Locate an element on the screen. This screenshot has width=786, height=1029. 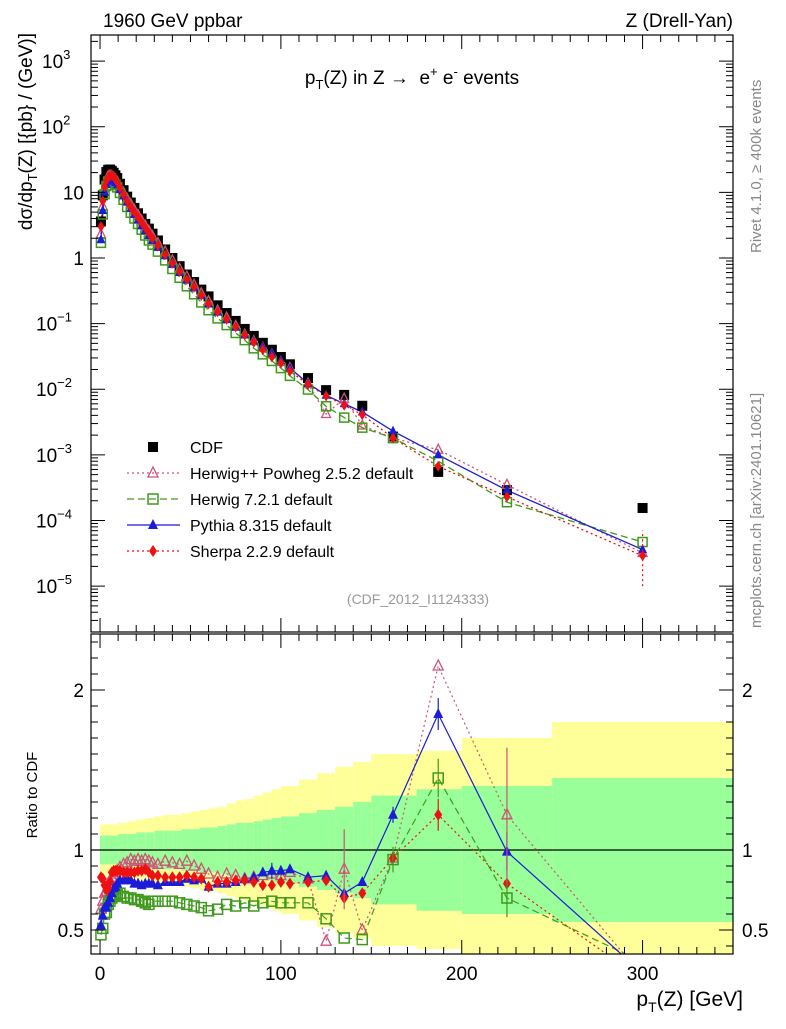
legend-label: Herwig++ Powheg 2.5.2 default is located at coordinates (302, 474).